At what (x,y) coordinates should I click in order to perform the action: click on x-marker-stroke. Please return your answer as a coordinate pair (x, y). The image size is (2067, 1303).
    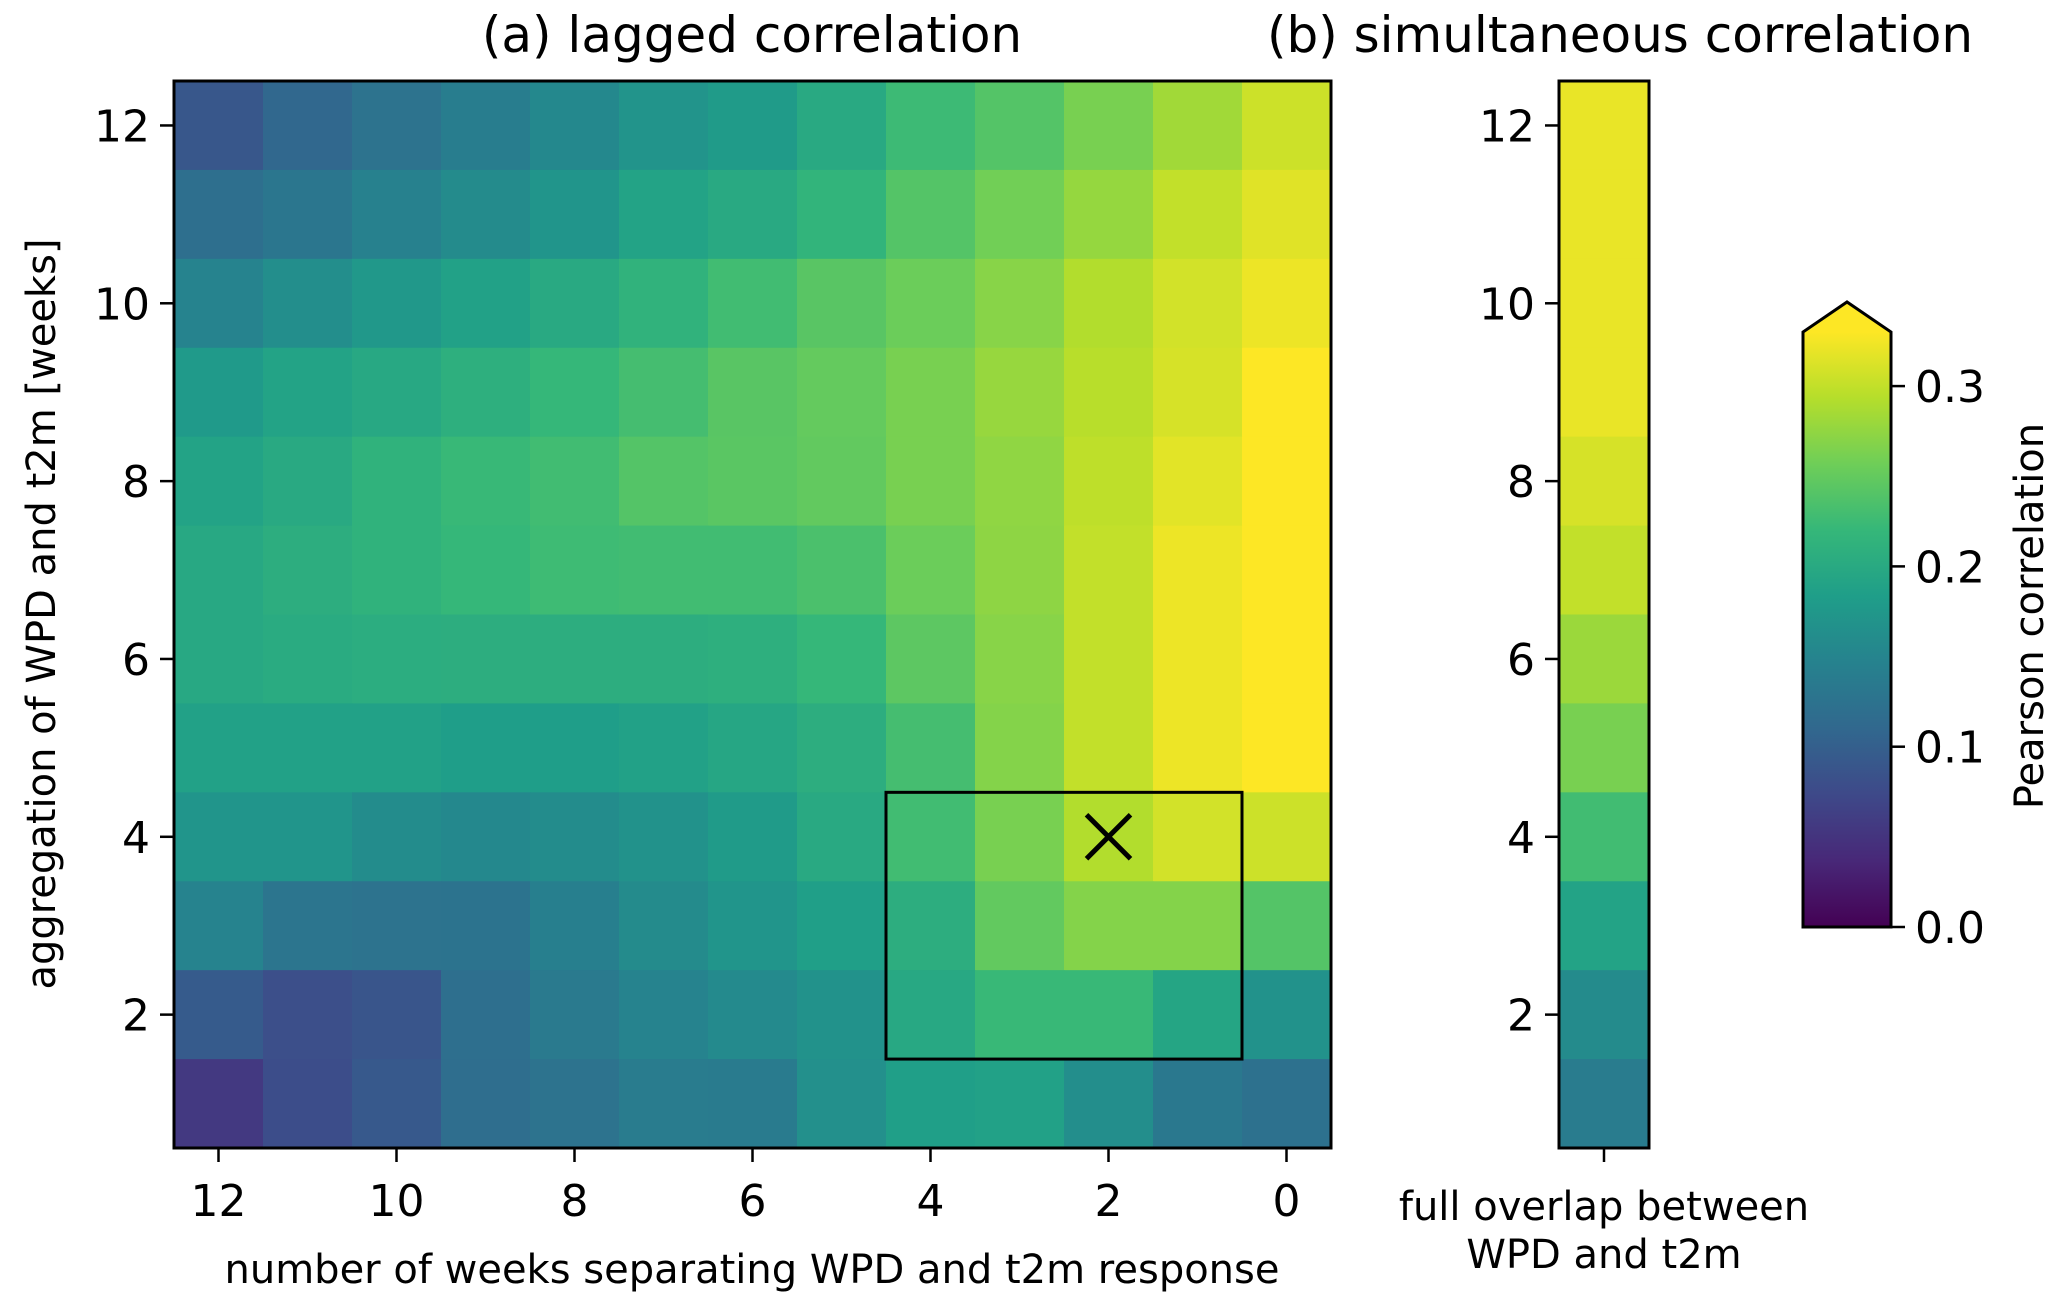
    Looking at the image, I should click on (1108, 837).